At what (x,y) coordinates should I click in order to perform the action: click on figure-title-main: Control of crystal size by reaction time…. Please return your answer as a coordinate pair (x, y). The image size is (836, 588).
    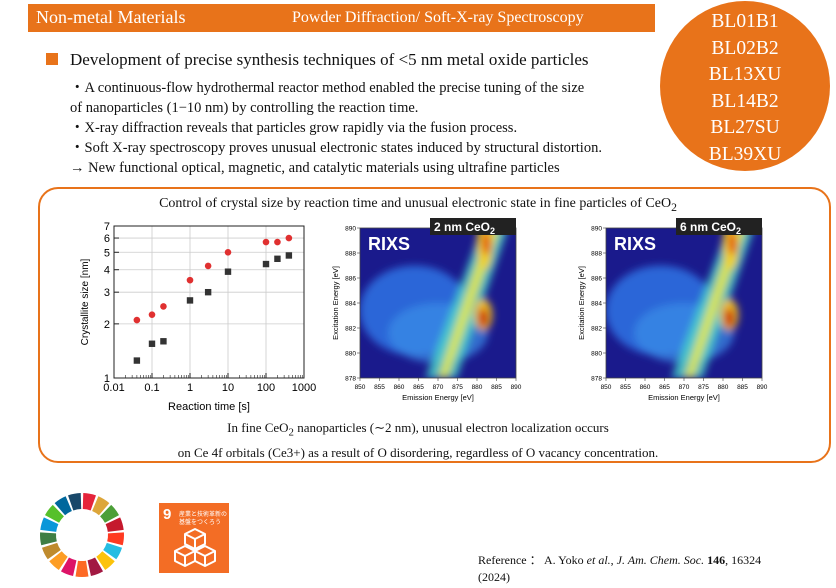
    Looking at the image, I should click on (415, 203).